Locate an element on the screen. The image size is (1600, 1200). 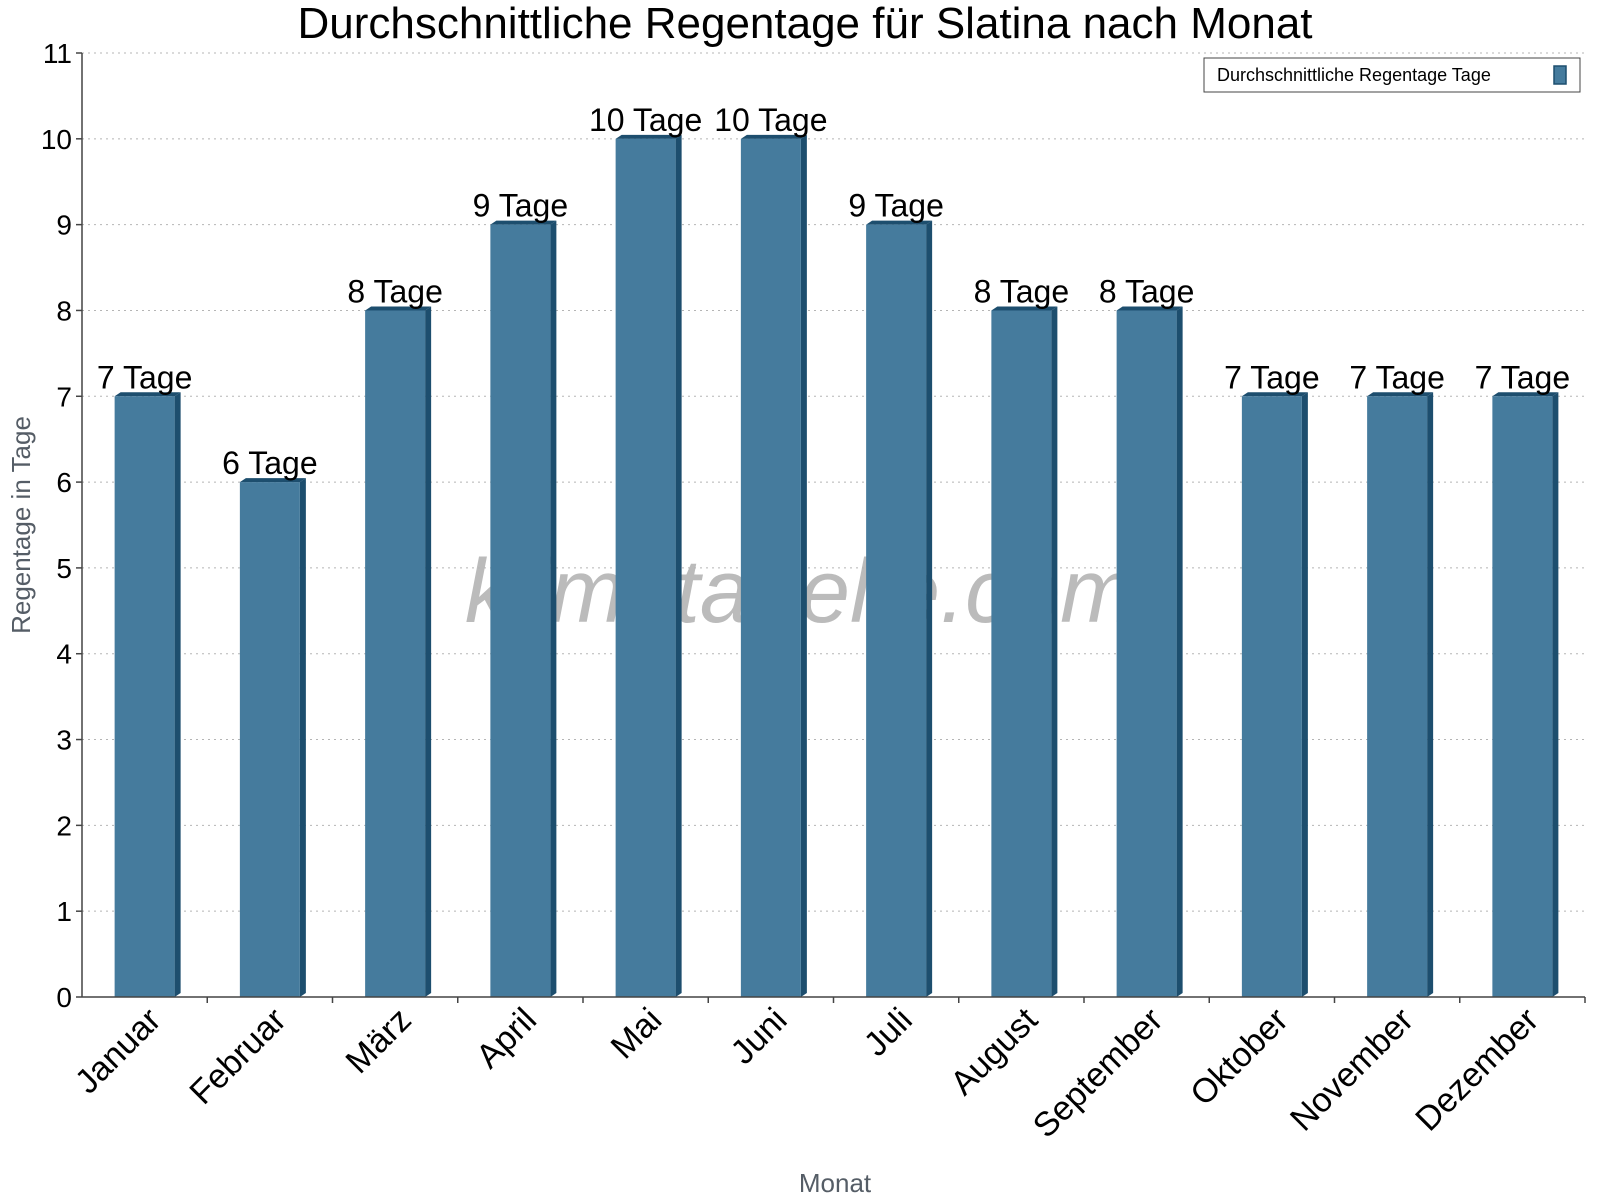
x-tick-label: August is located at coordinates (994, 1051).